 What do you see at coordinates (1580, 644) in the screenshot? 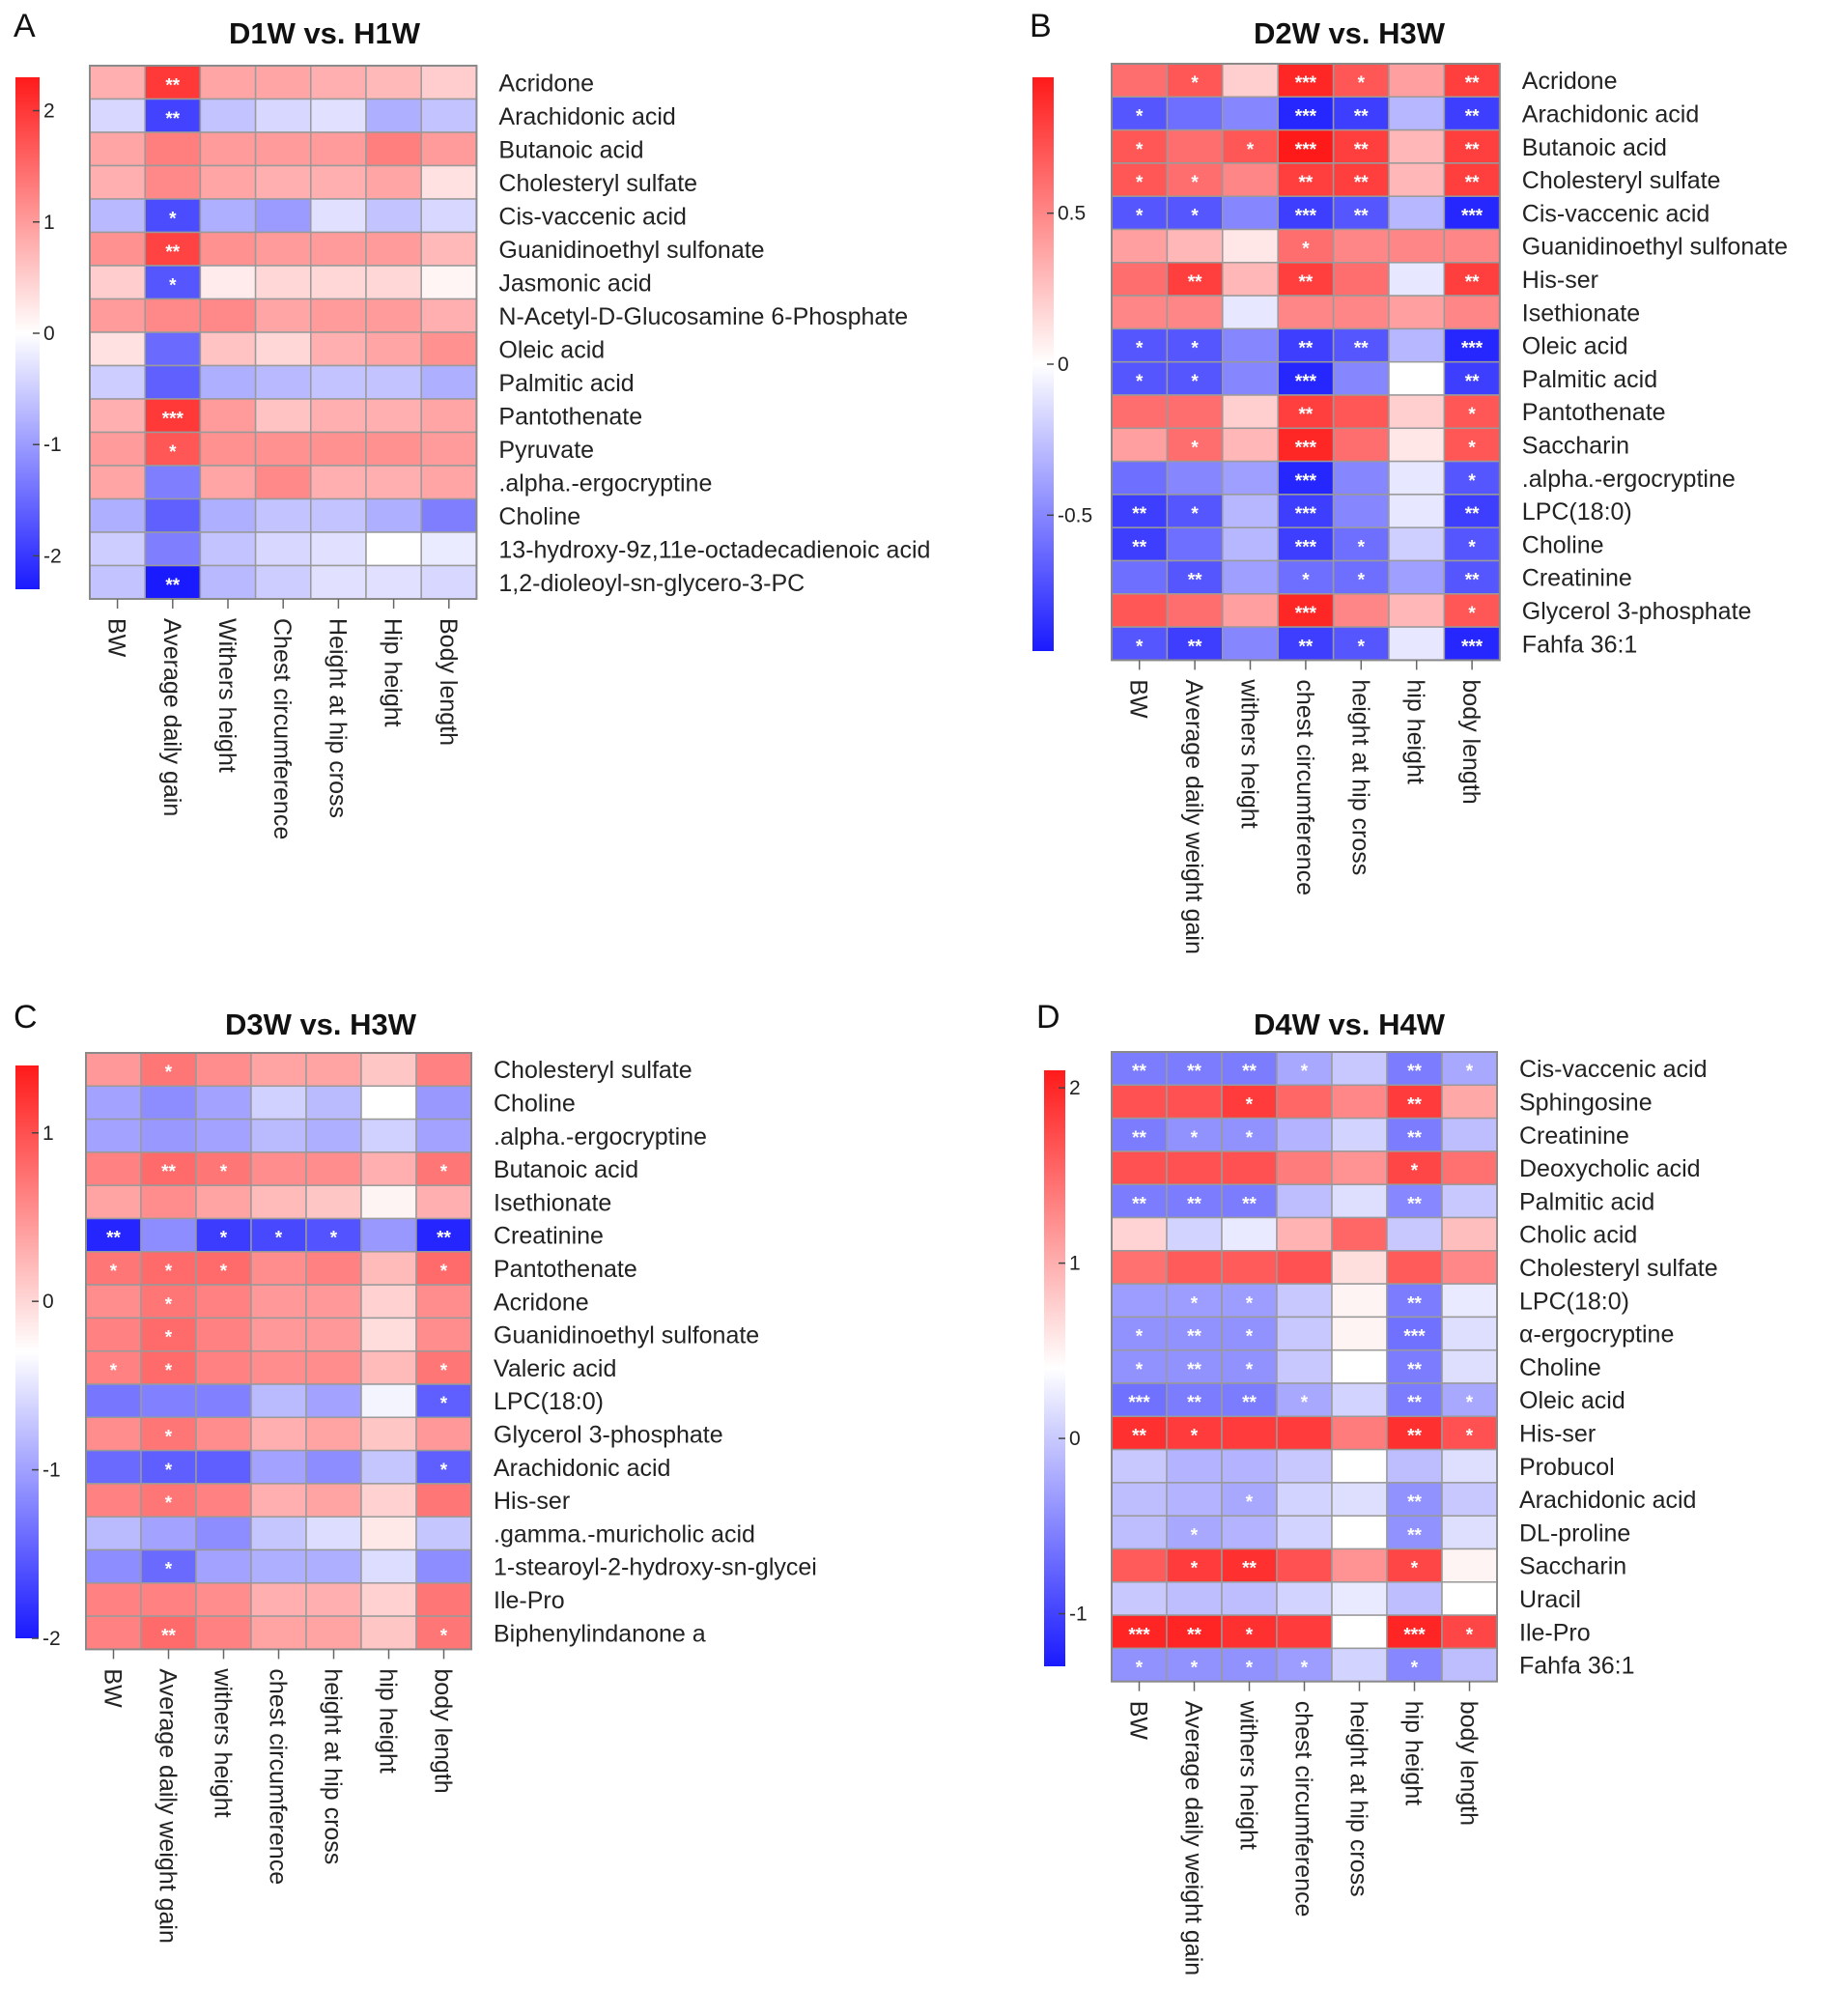
I see `row-label: Fahfa 36:1` at bounding box center [1580, 644].